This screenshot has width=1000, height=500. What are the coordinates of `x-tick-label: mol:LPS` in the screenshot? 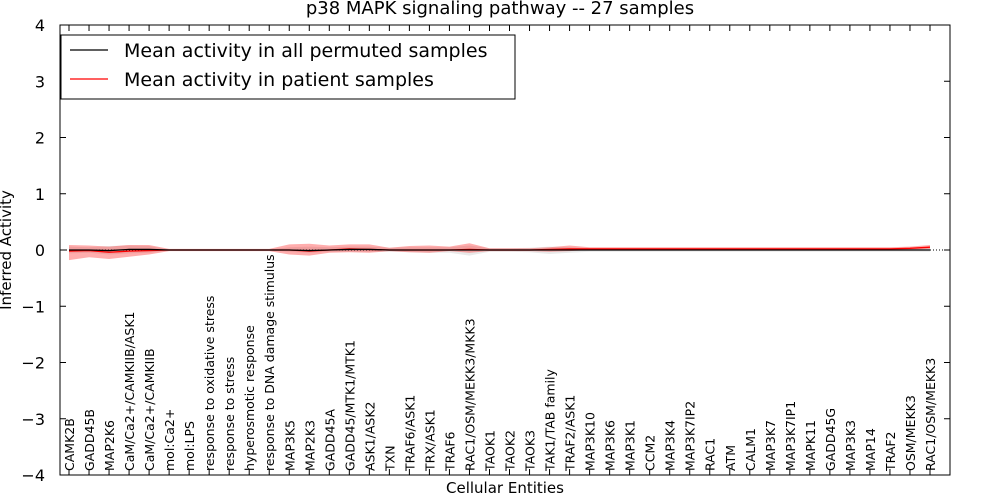 It's located at (189, 446).